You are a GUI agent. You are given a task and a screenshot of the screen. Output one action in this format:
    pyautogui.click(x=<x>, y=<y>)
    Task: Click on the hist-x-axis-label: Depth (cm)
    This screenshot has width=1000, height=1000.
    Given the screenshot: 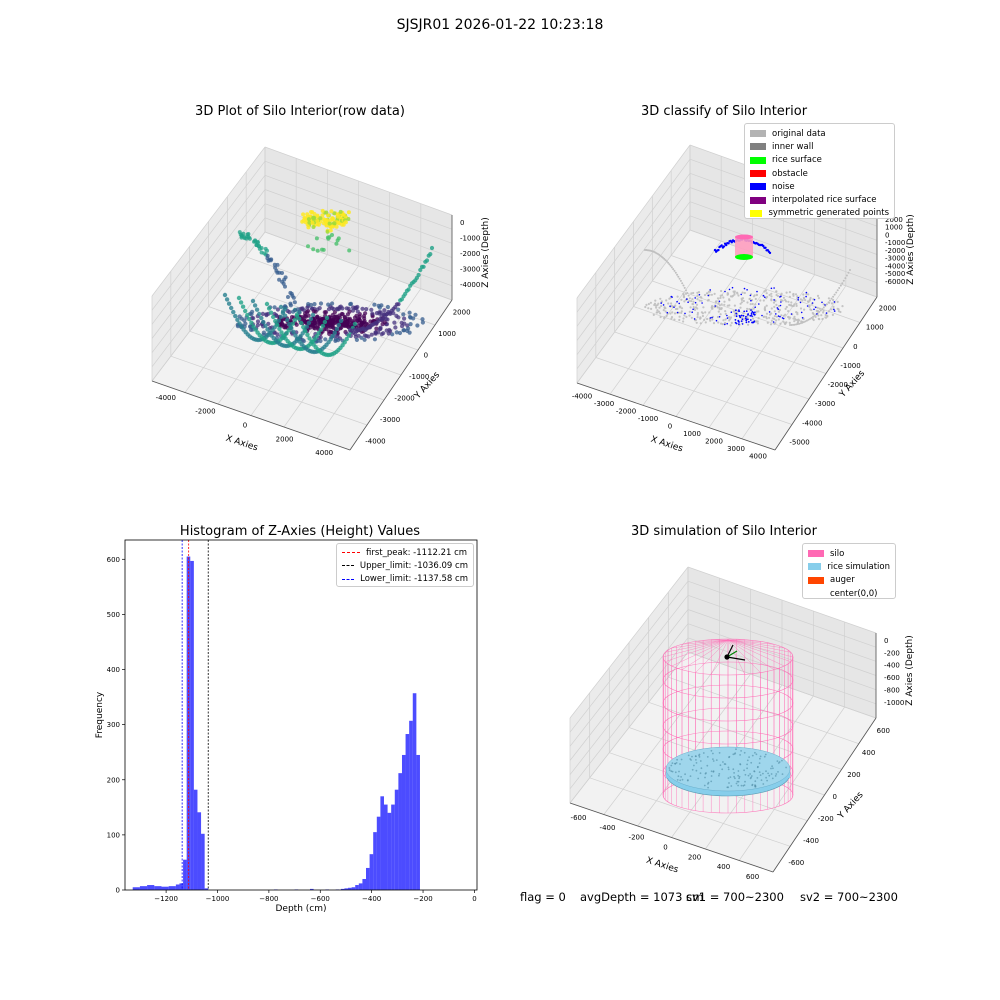 What is the action you would take?
    pyautogui.click(x=300, y=909)
    